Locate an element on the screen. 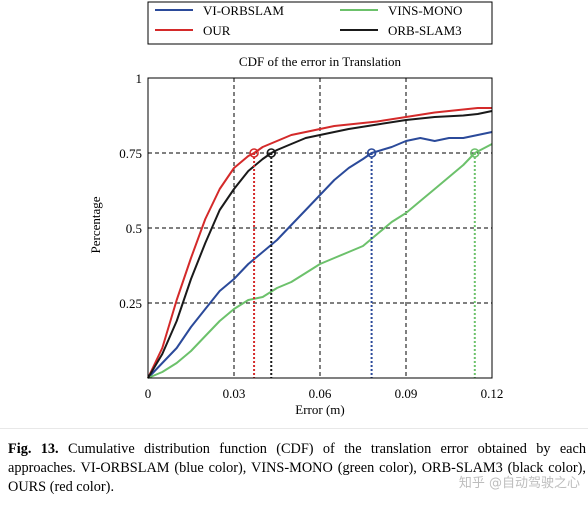 The height and width of the screenshot is (506, 588). caption-separator is located at coordinates (294, 428).